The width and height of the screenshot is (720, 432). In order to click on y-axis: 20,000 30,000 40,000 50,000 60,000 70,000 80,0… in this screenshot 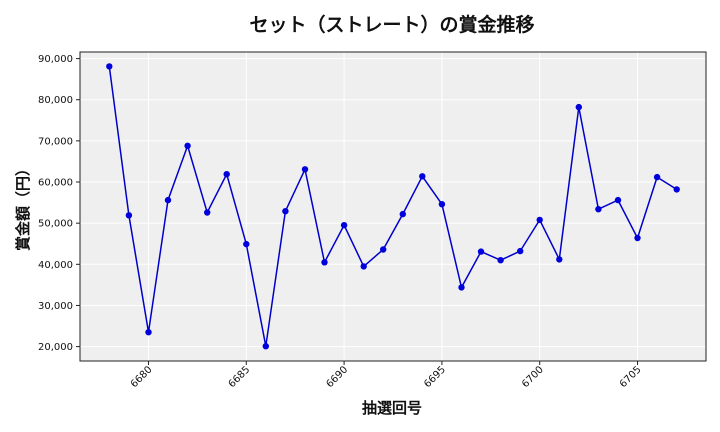, I will do `click(59, 203)`.